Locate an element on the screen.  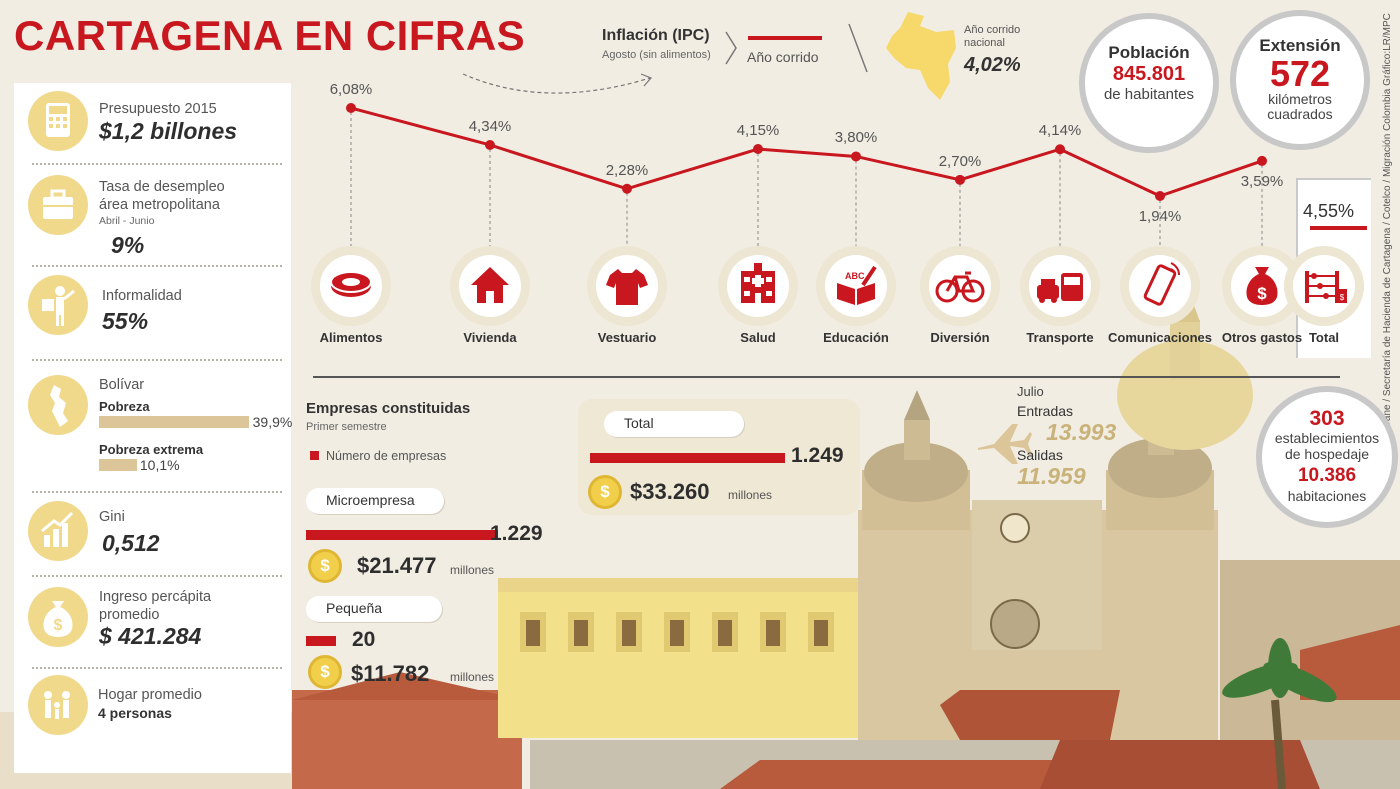
arrivals-month: Julio is located at coordinates (1030, 391).